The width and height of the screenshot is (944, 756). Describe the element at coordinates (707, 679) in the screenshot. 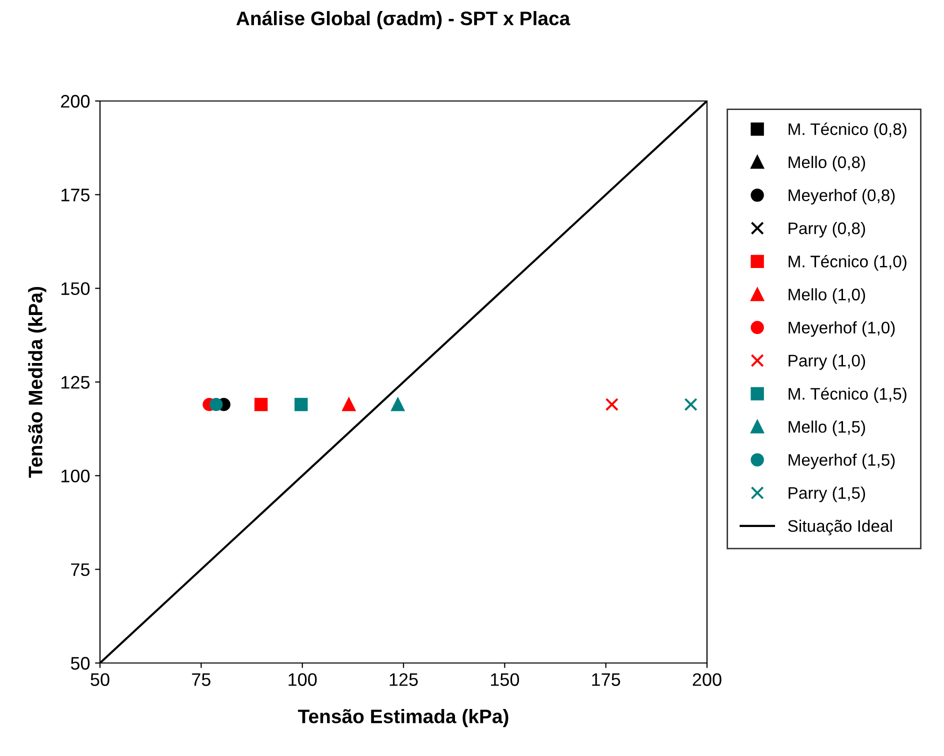

I see `x-tick-label: 200` at that location.